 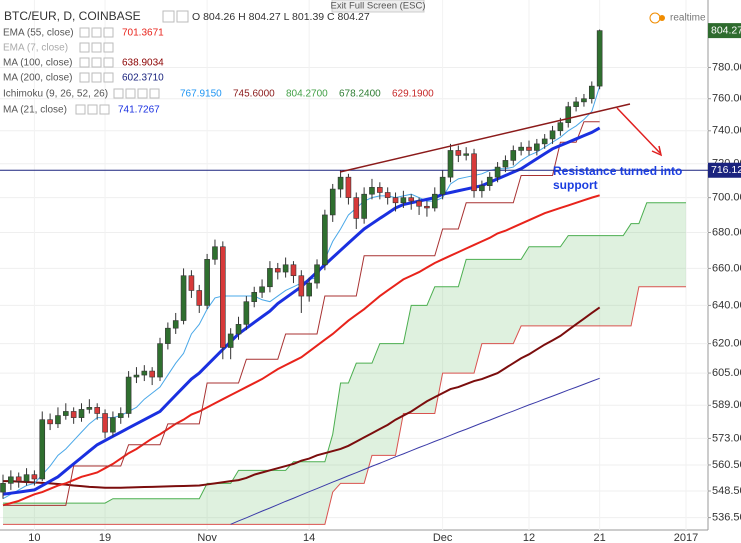 What do you see at coordinates (638, 130) in the screenshot?
I see `arrow-line` at bounding box center [638, 130].